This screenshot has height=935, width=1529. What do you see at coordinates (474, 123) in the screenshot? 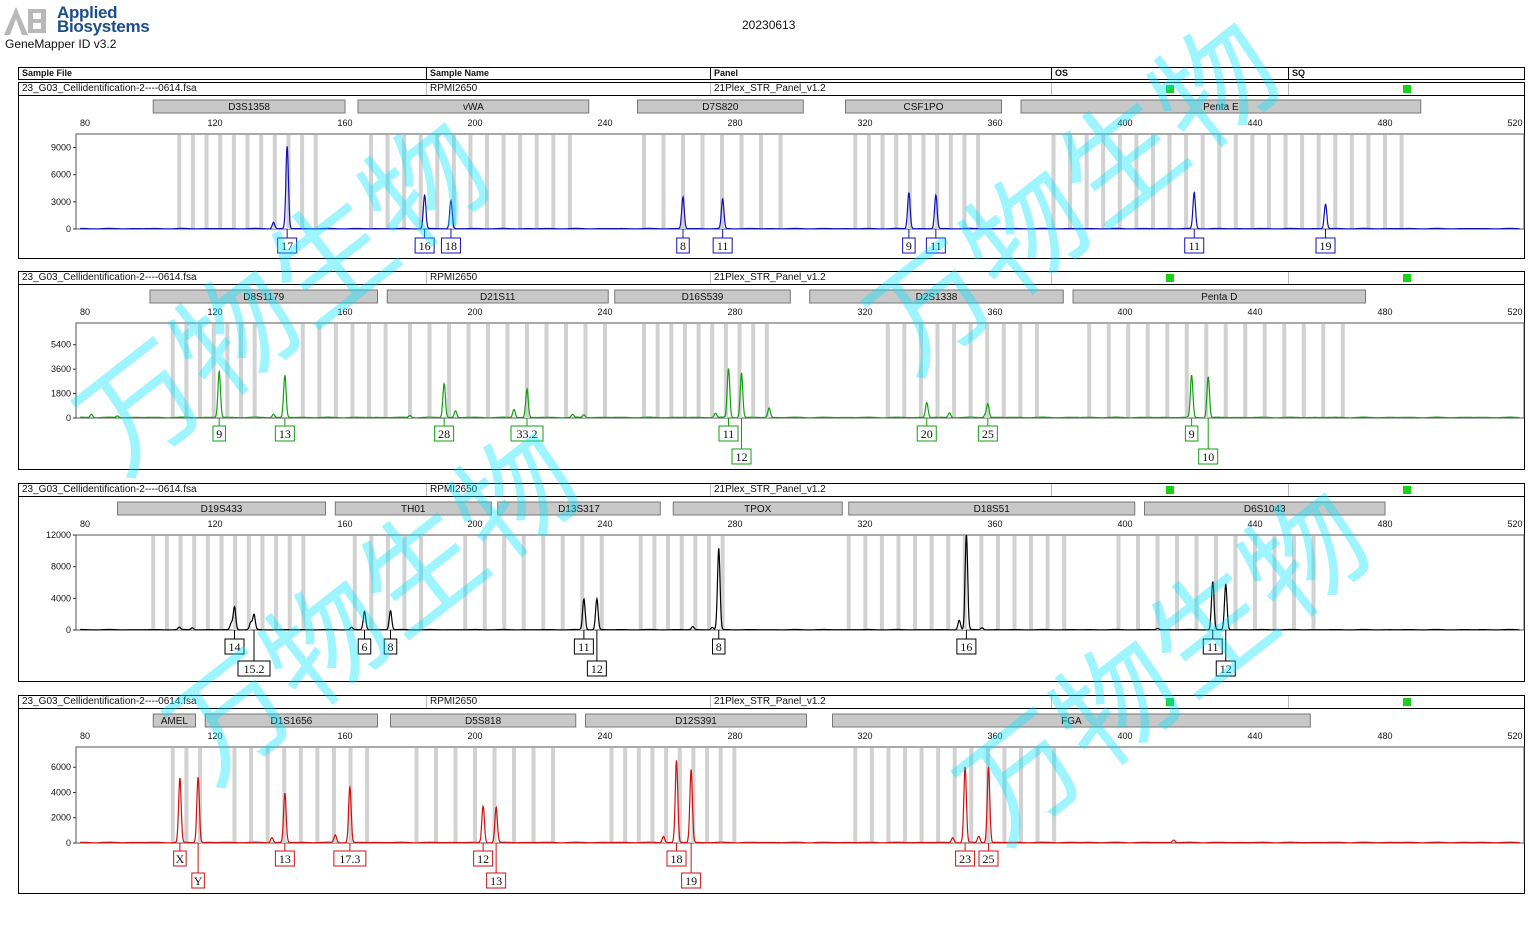
I see `x-tick-label: 200` at bounding box center [474, 123].